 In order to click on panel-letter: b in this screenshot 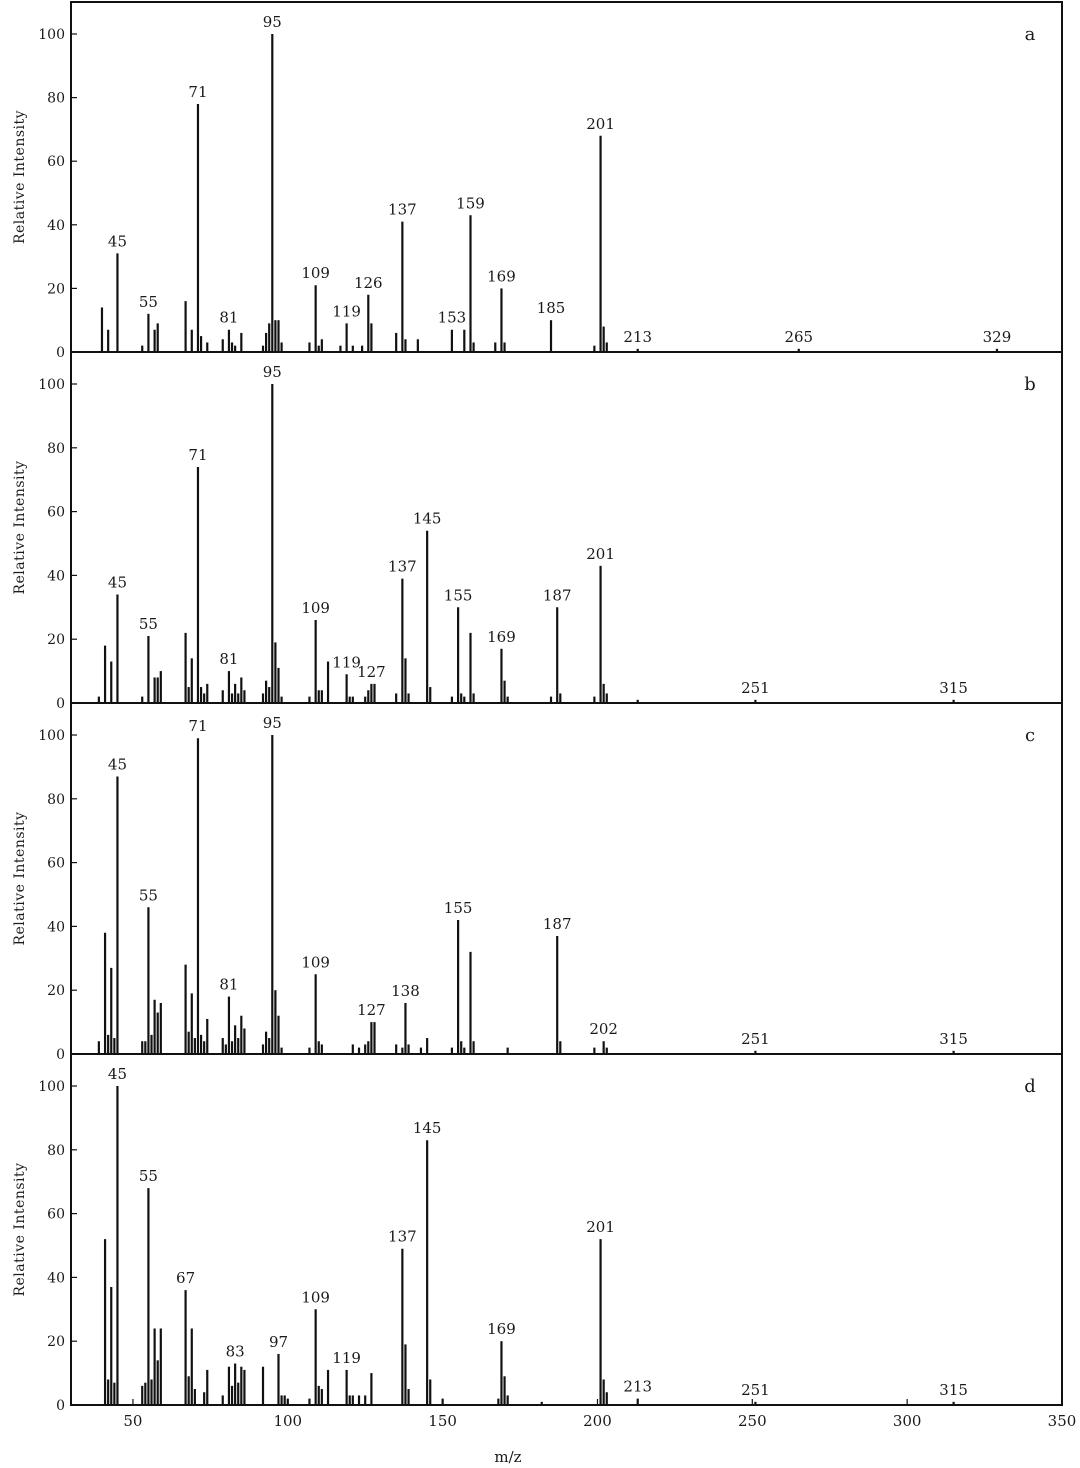, I will do `click(1030, 384)`.